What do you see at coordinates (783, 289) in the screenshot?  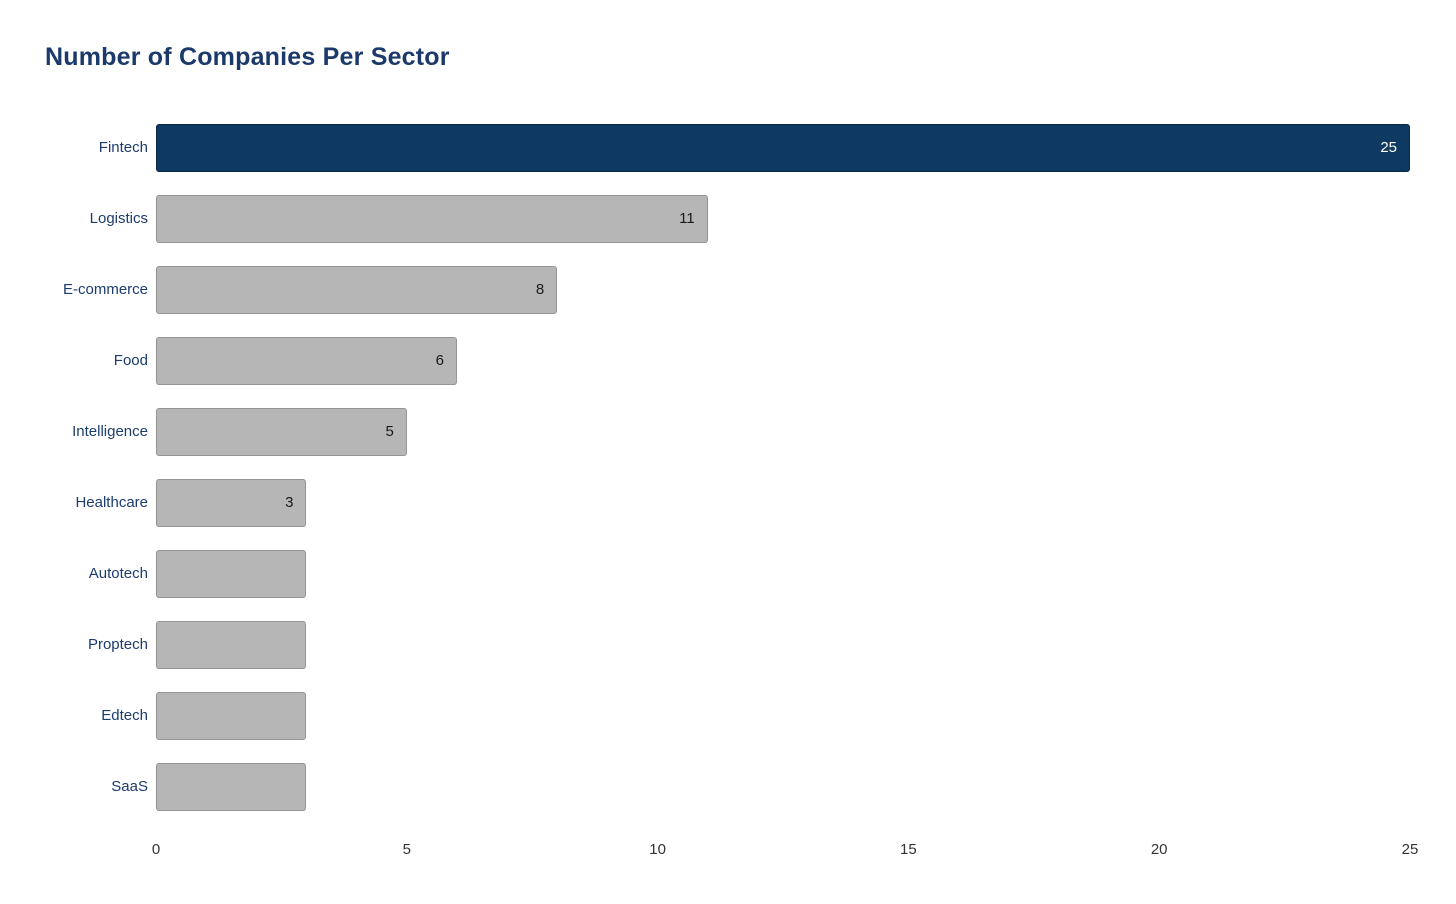 I see `bar-track: 8` at bounding box center [783, 289].